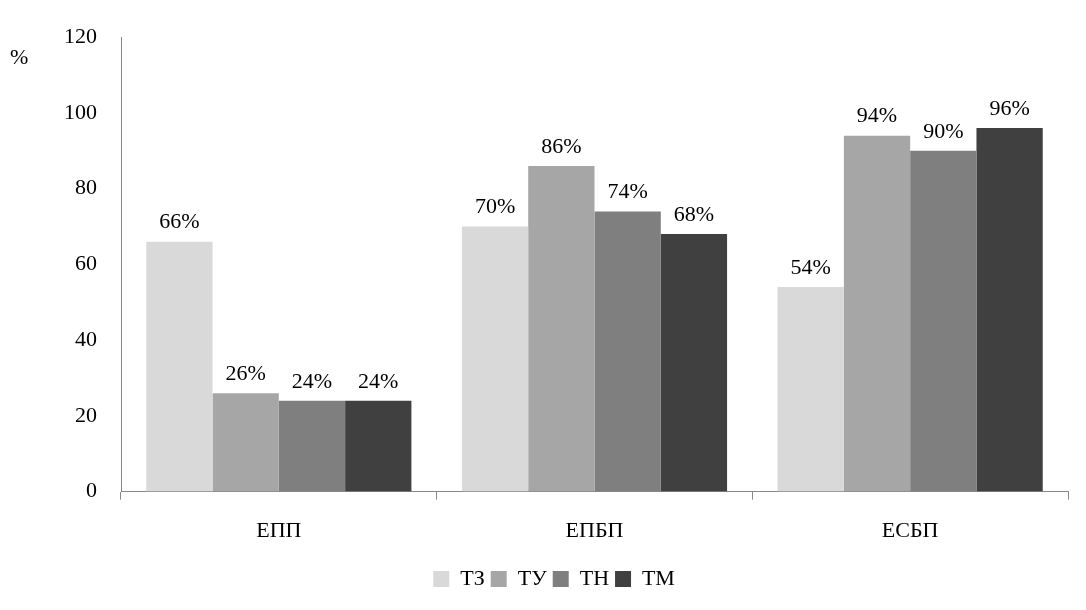 The image size is (1086, 610). What do you see at coordinates (561, 145) in the screenshot?
I see `data-label: 86%` at bounding box center [561, 145].